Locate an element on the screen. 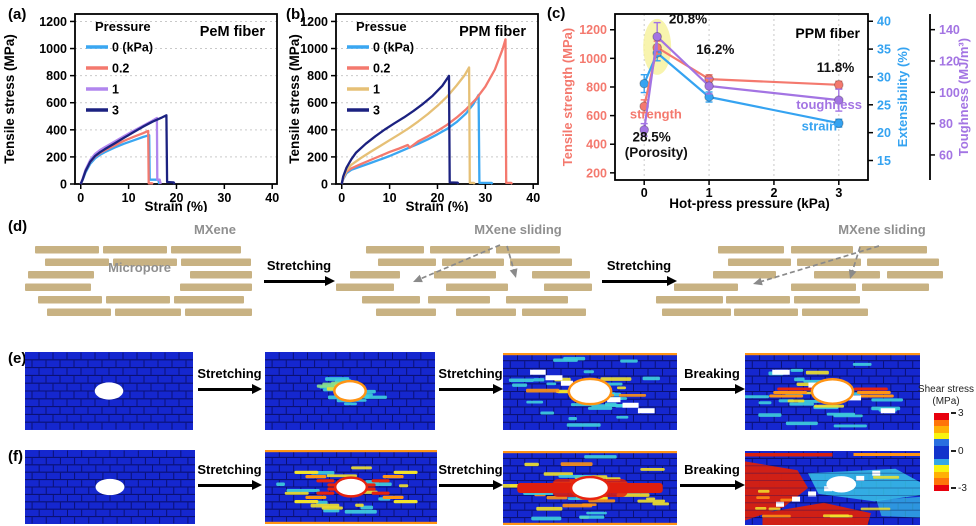 The image size is (976, 526). right1-tick-label: 20 is located at coordinates (884, 133).